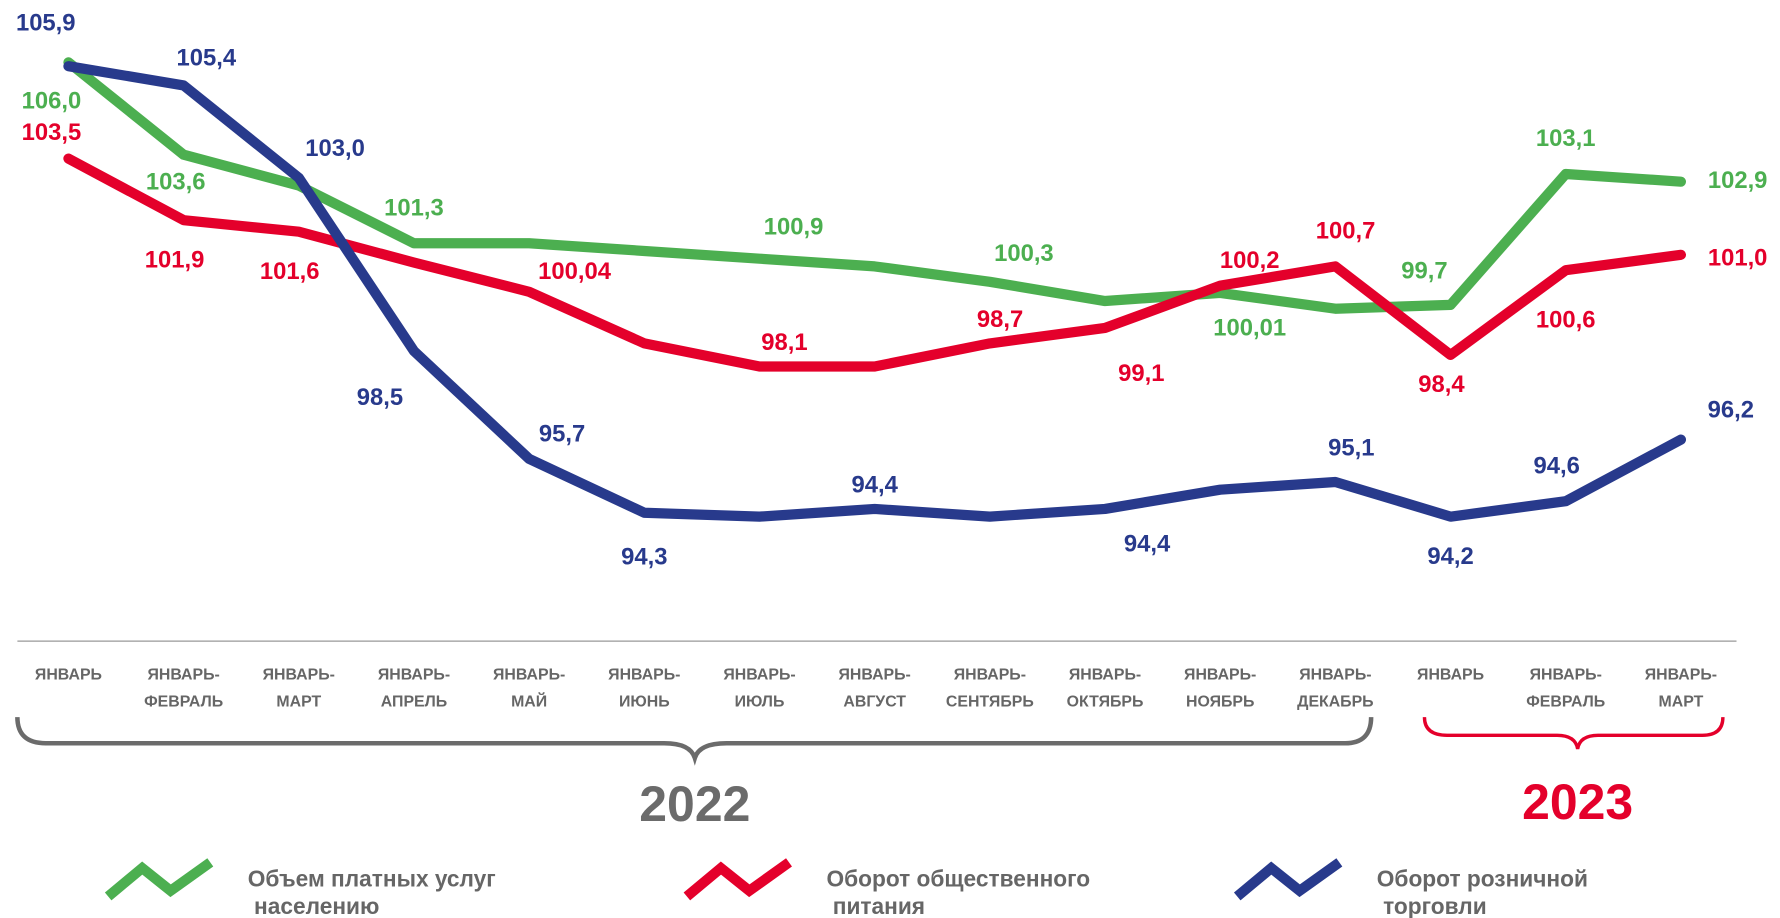 The width and height of the screenshot is (1780, 918). What do you see at coordinates (1566, 320) in the screenshot?
I see `value-label: 100,6` at bounding box center [1566, 320].